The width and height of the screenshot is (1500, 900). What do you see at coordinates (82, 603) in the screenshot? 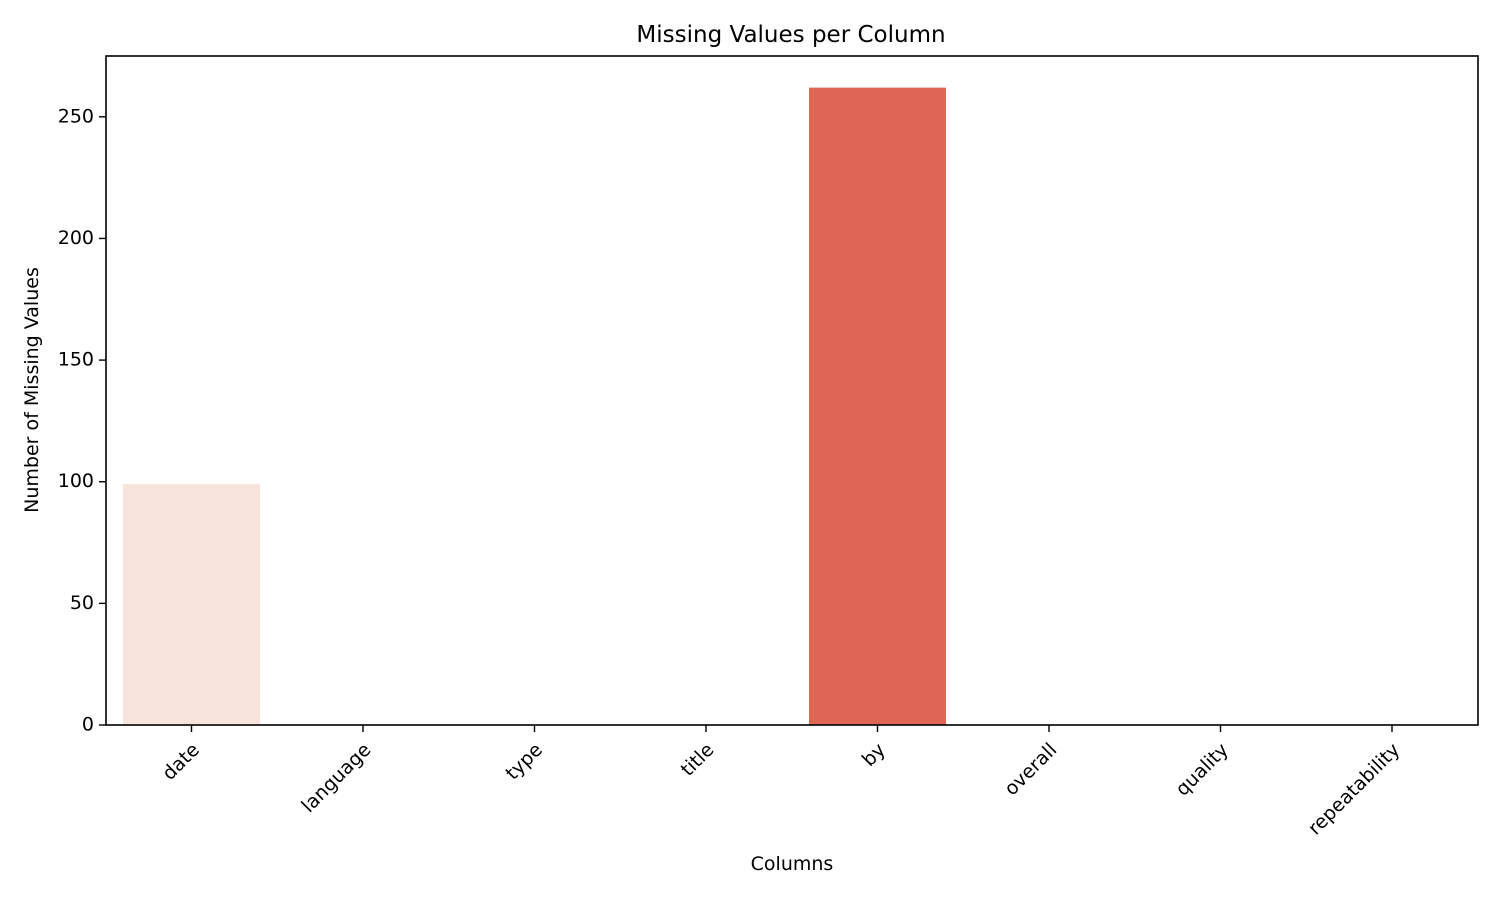
I see `y-tick-label-50: 50` at bounding box center [82, 603].